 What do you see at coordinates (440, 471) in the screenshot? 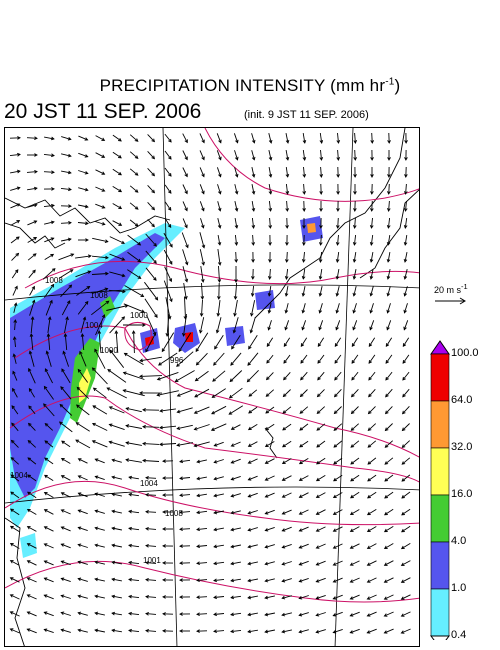
I see `colorbar-segment` at bounding box center [440, 471].